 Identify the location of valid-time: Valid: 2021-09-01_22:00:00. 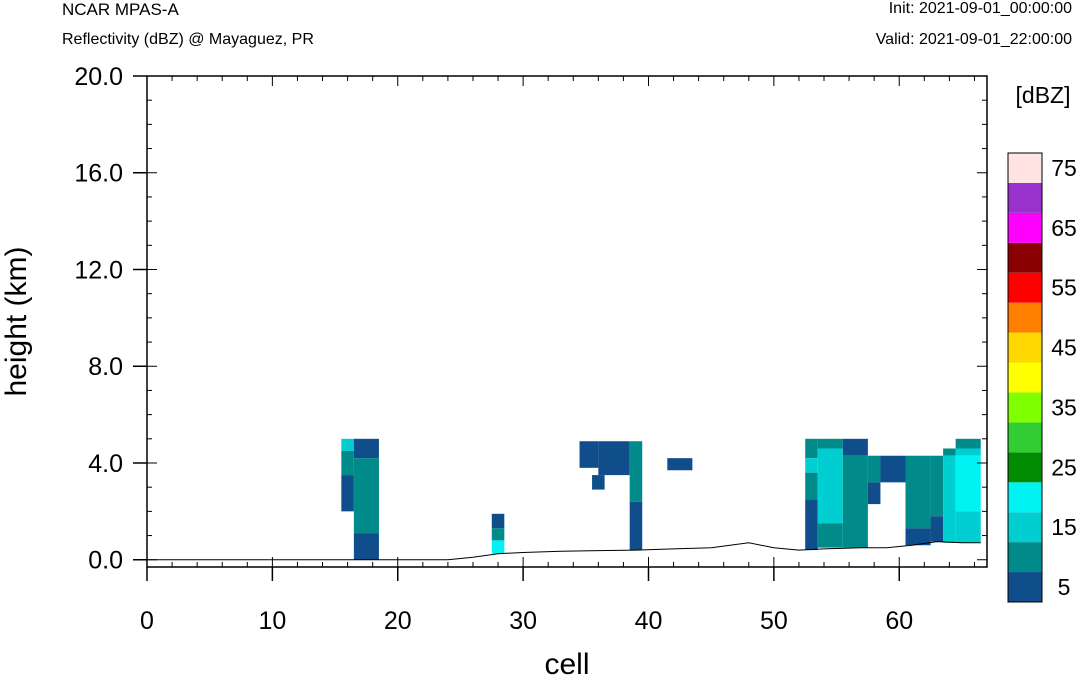
(973, 39).